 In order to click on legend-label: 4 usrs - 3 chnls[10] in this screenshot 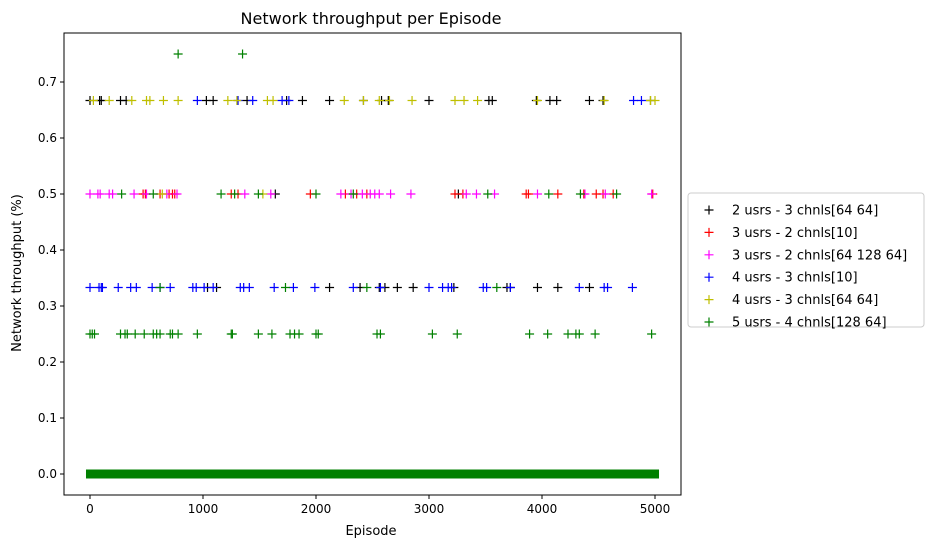, I will do `click(795, 278)`.